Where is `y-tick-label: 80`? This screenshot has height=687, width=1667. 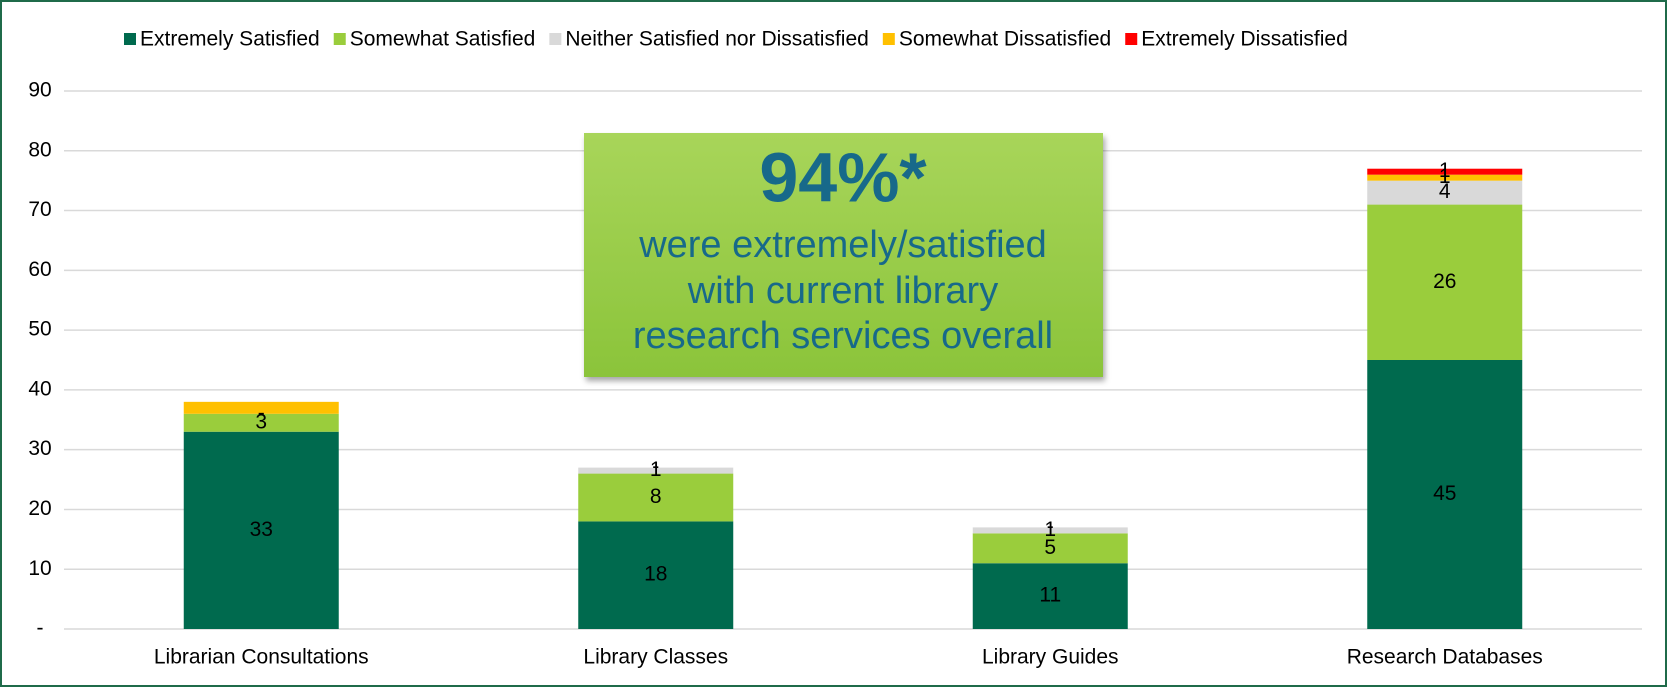
y-tick-label: 80 is located at coordinates (39, 149).